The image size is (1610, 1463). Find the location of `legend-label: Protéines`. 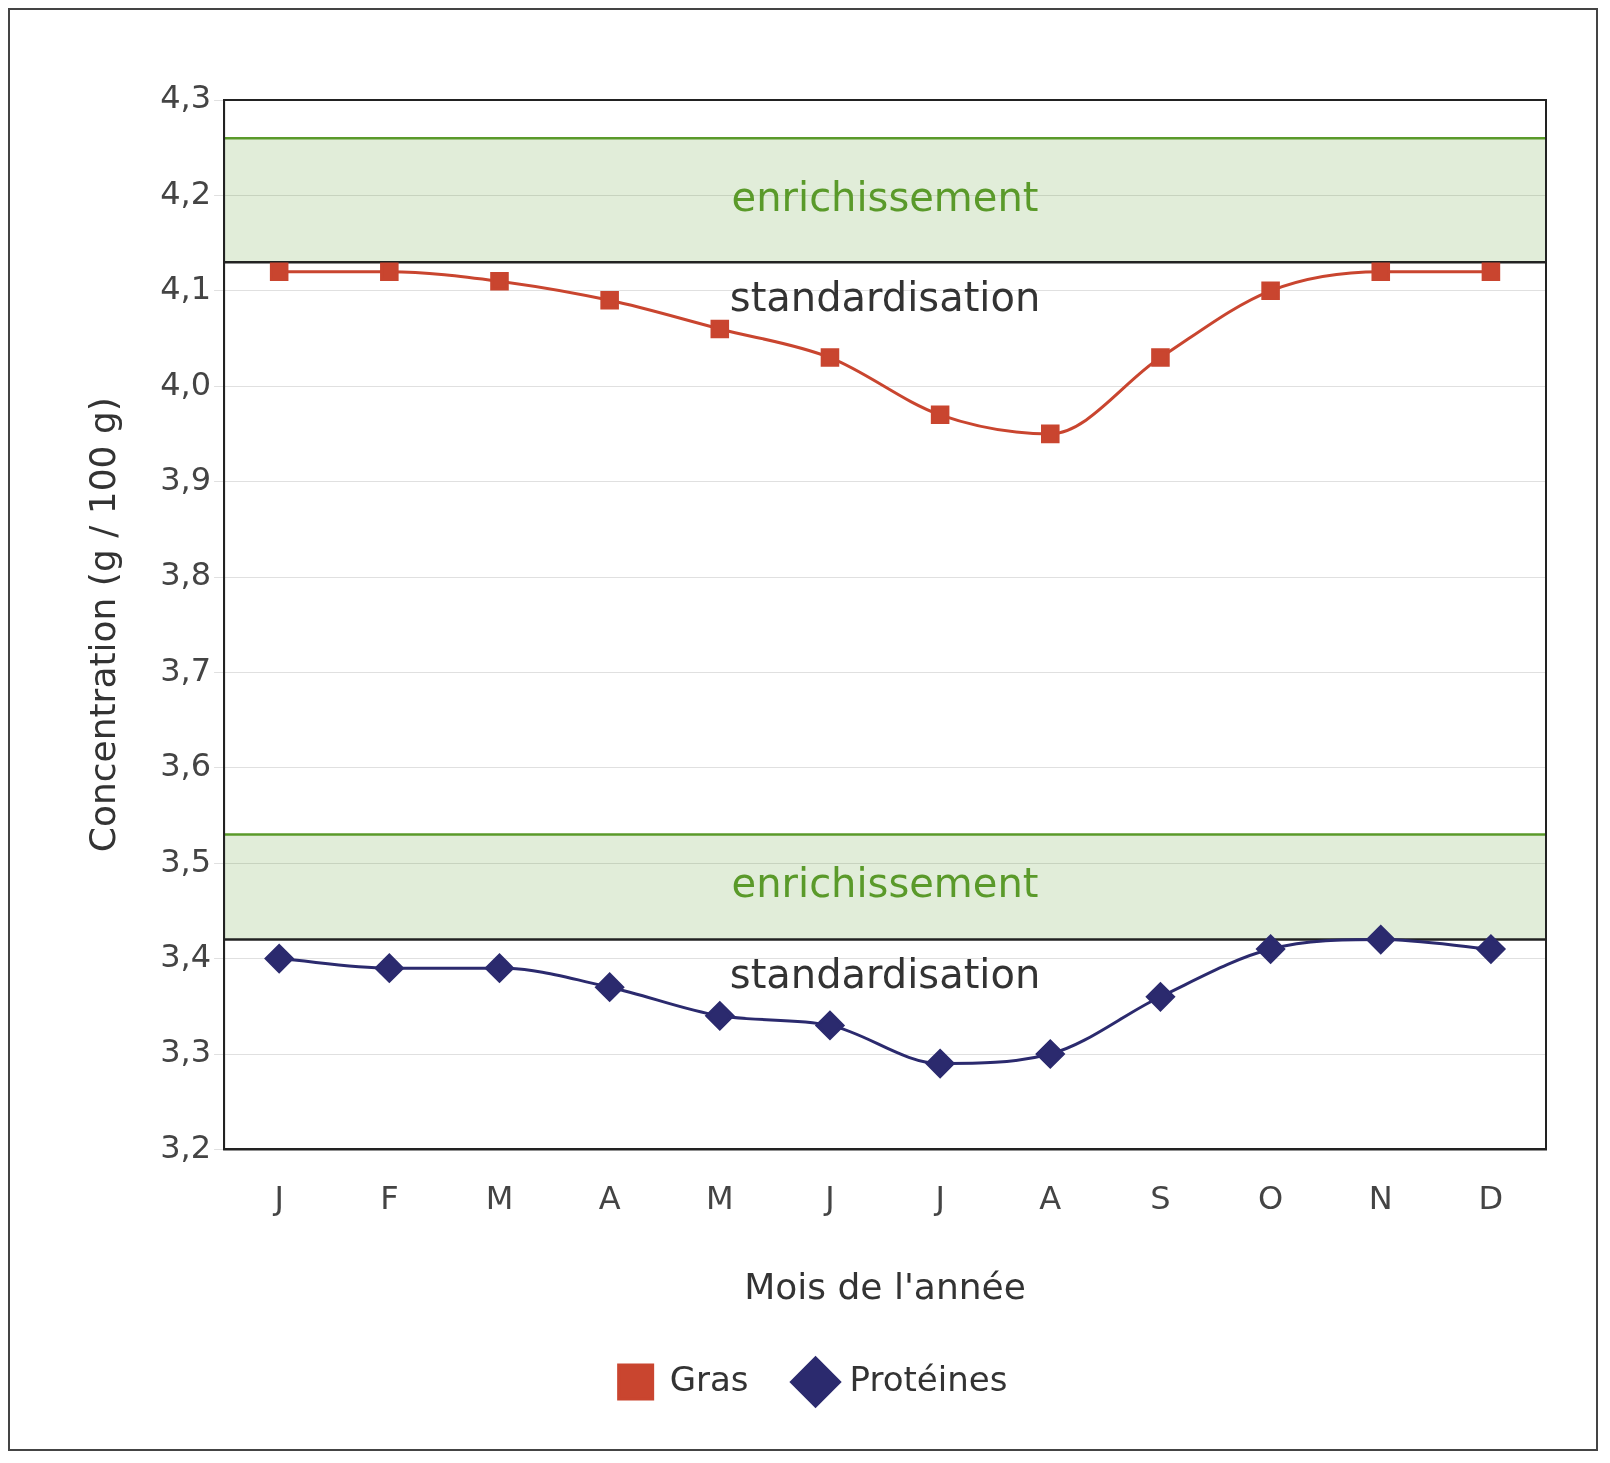

legend-label: Protéines is located at coordinates (928, 1378).